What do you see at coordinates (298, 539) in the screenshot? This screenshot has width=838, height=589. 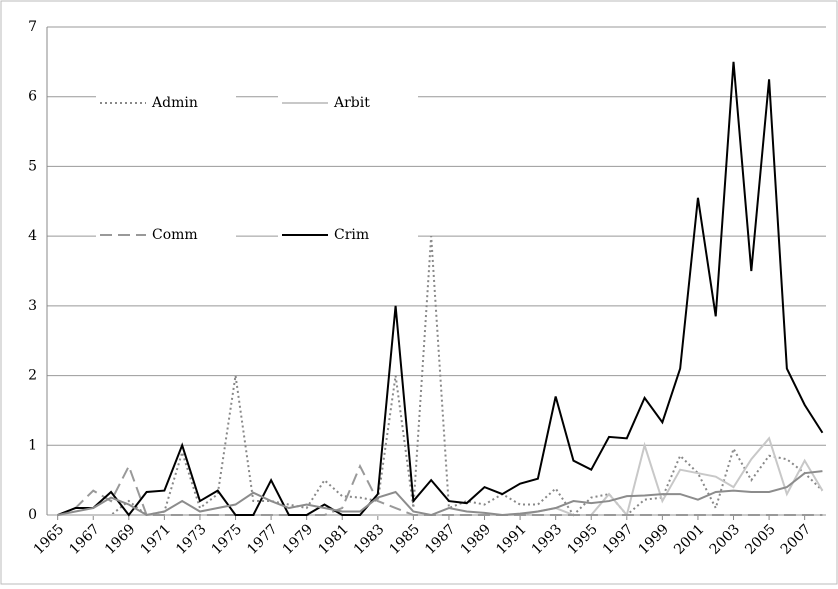 I see `x-tick-label: 1979` at bounding box center [298, 539].